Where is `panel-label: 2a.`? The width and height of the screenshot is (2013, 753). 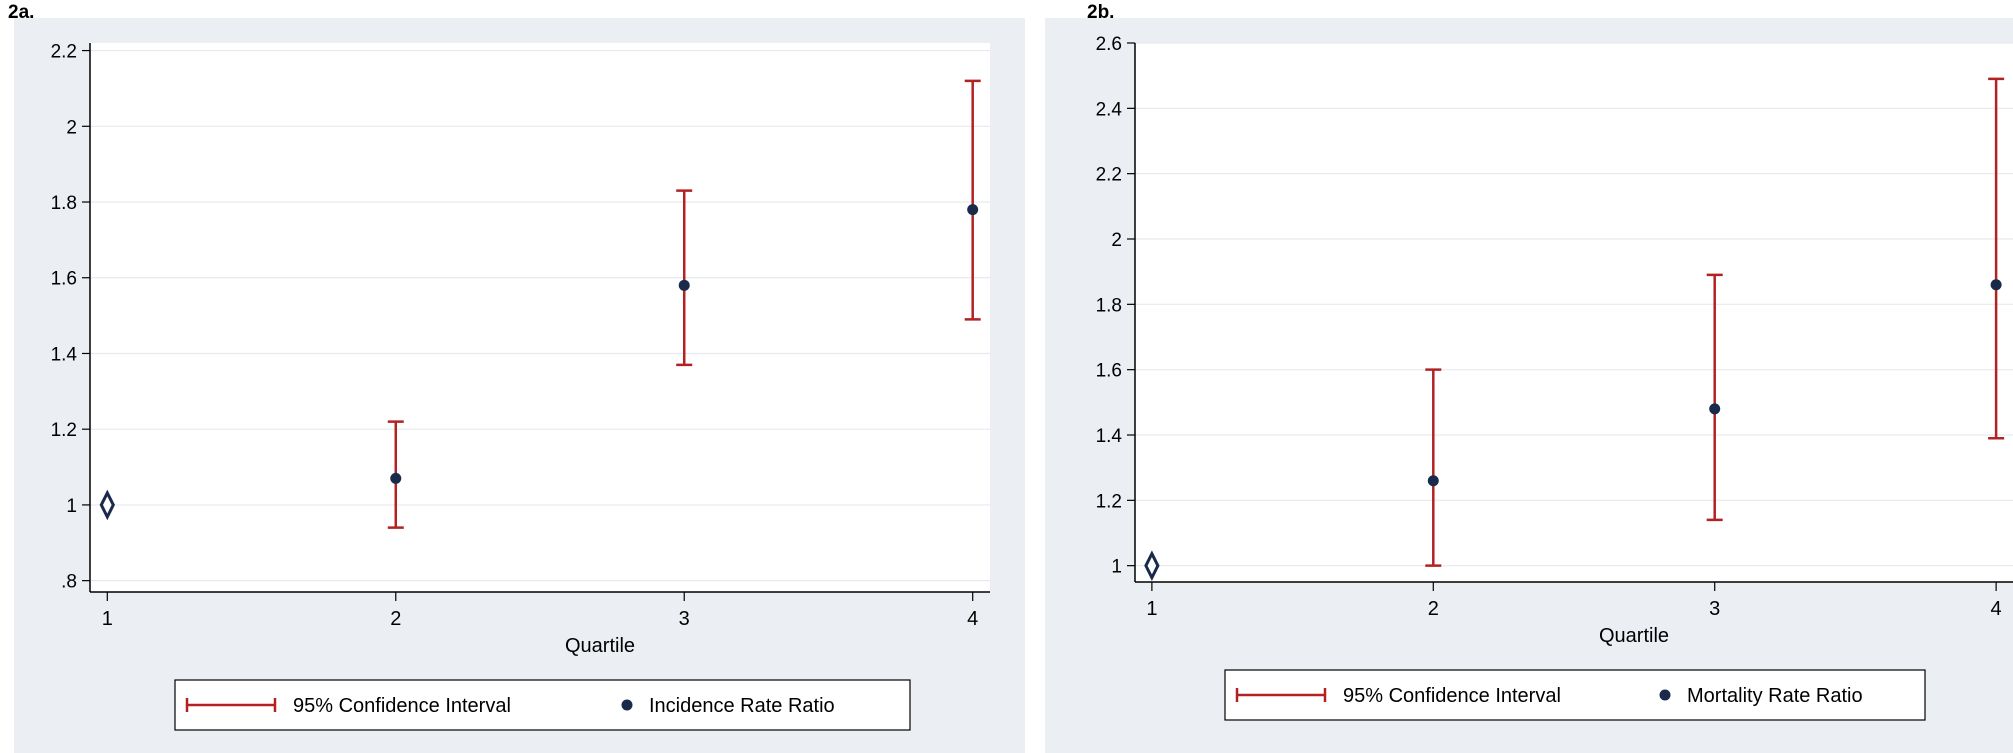
panel-label: 2a. is located at coordinates (21, 12).